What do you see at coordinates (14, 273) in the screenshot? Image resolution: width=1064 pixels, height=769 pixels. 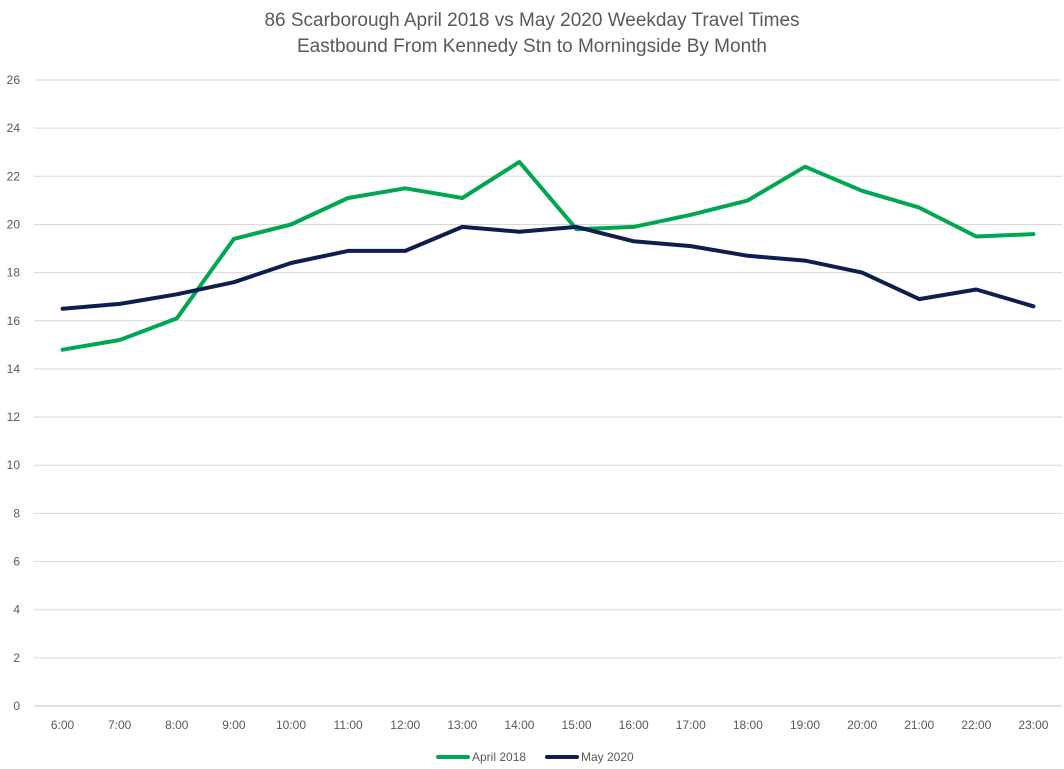 I see `y-tick-label: 18` at bounding box center [14, 273].